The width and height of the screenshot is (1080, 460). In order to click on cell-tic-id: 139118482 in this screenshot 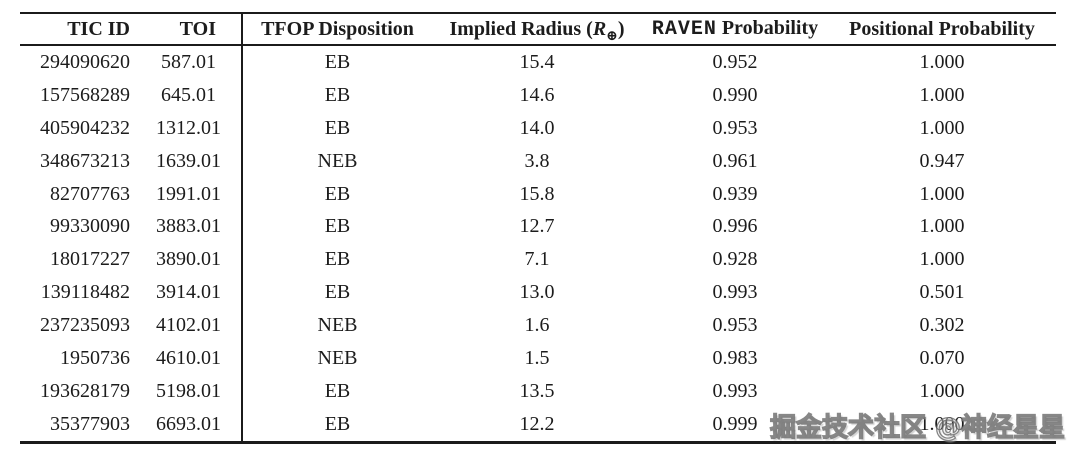, I will do `click(85, 292)`.